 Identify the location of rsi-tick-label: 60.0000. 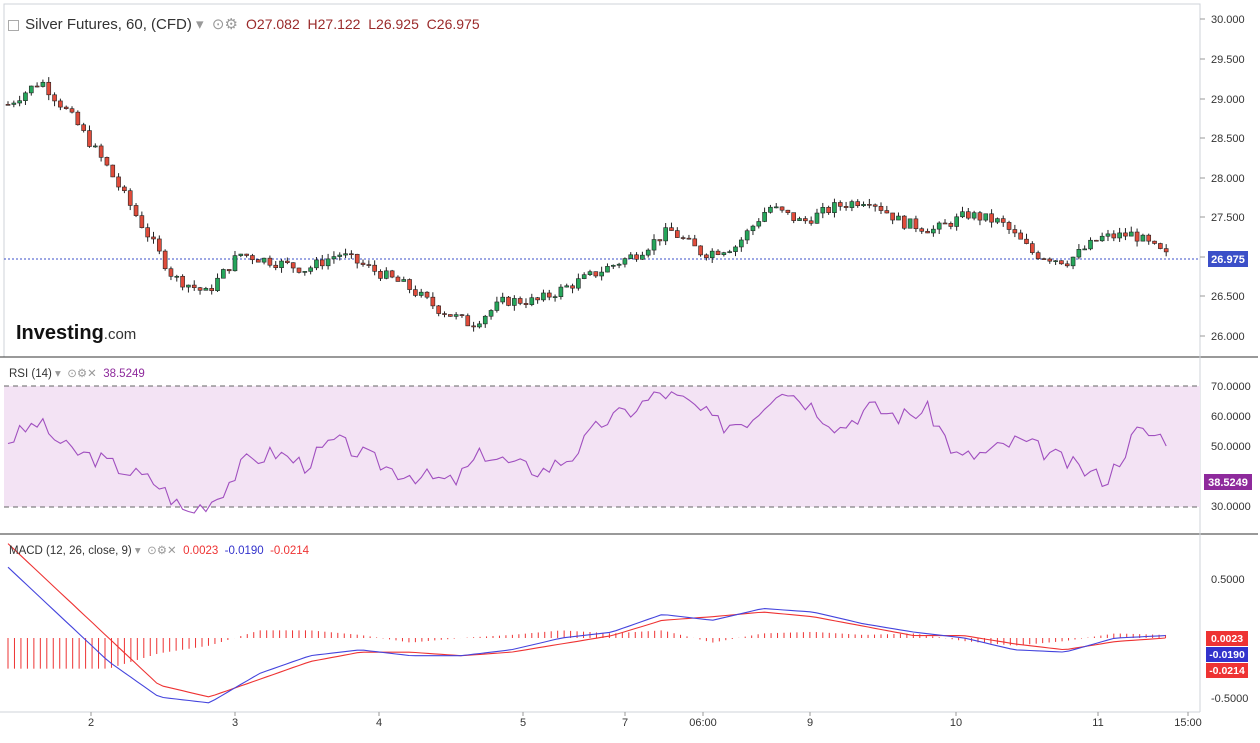
(1231, 417).